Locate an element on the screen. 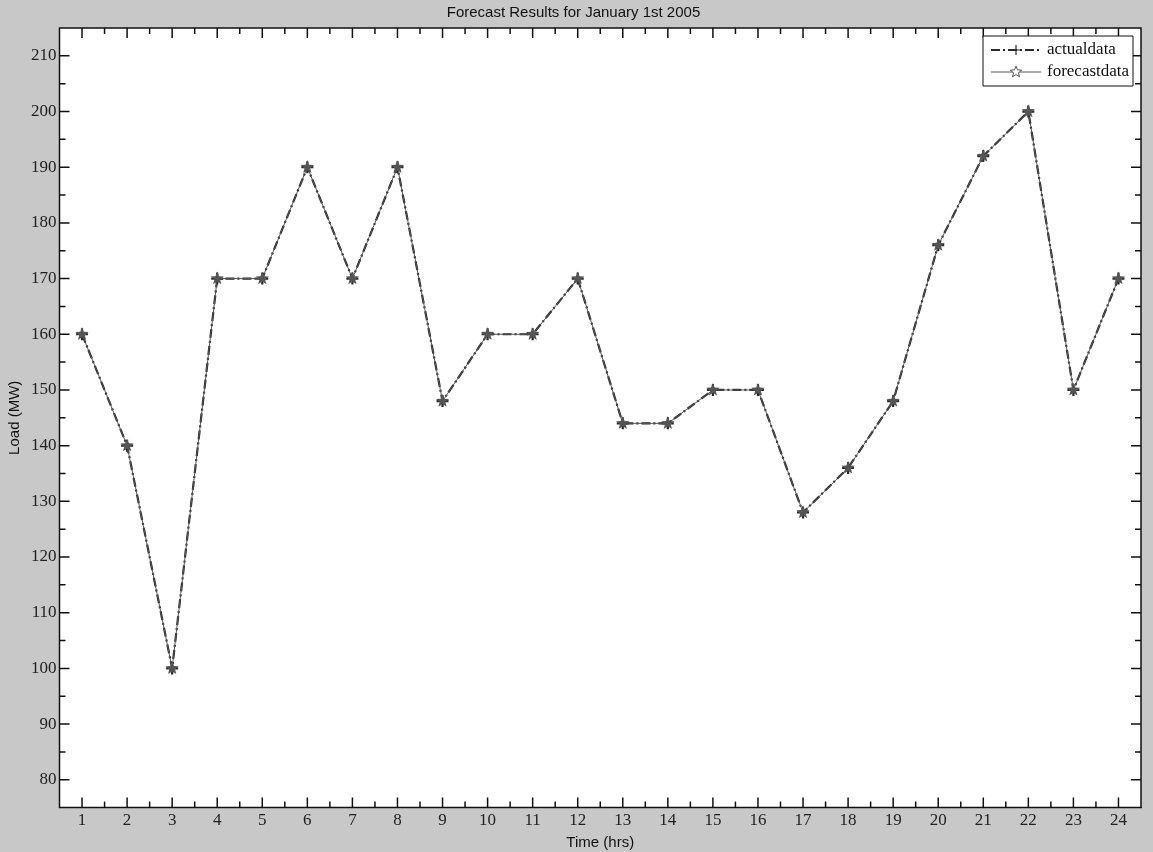 The width and height of the screenshot is (1153, 852). x-tick-label: 4 is located at coordinates (217, 820).